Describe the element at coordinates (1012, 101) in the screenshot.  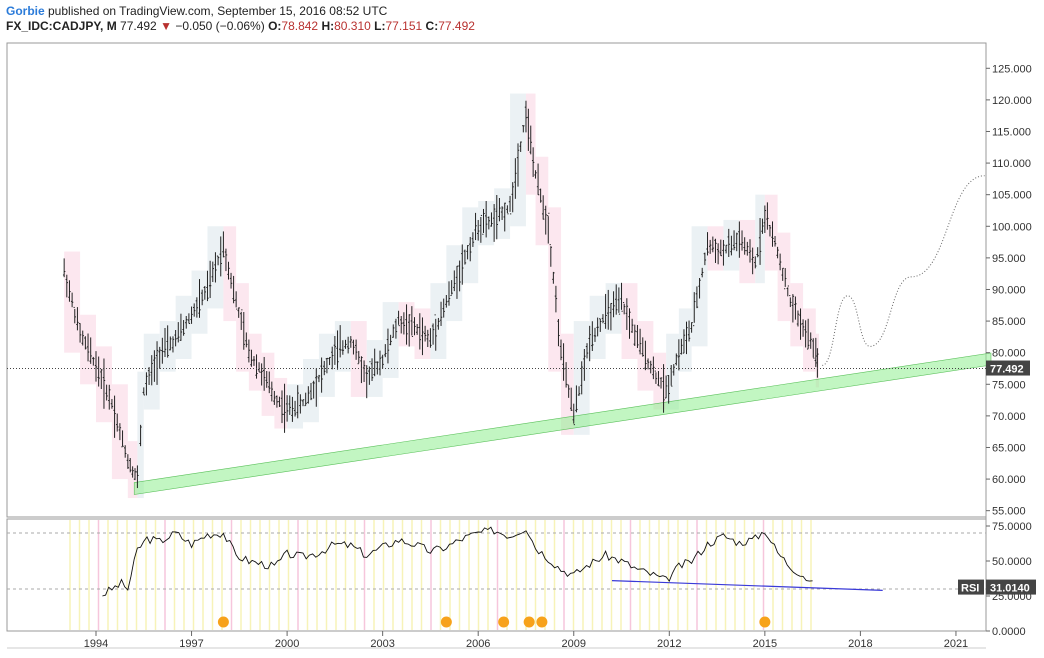
I see `price-tick-label: 120.000` at that location.